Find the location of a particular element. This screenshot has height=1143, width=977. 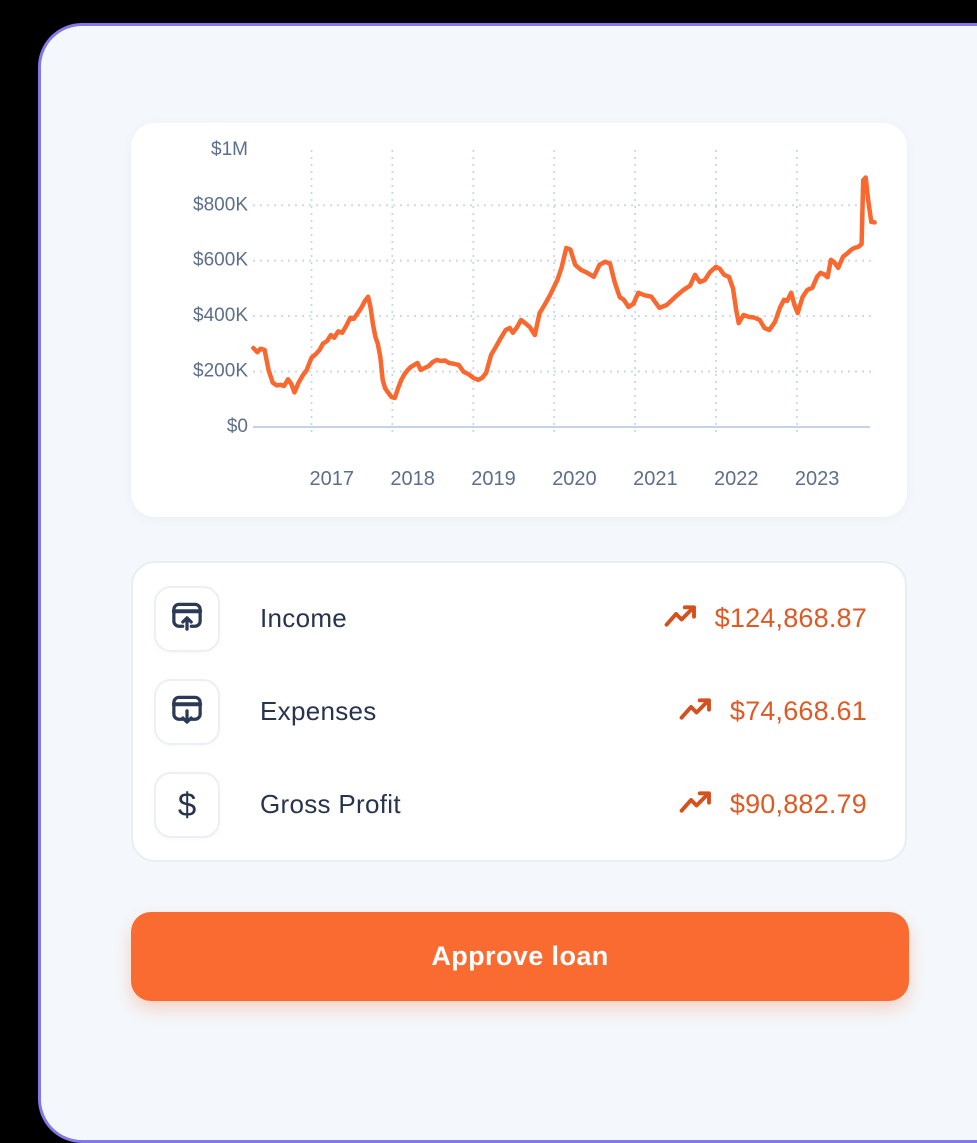

svg-text: $1M is located at coordinates (229, 149).